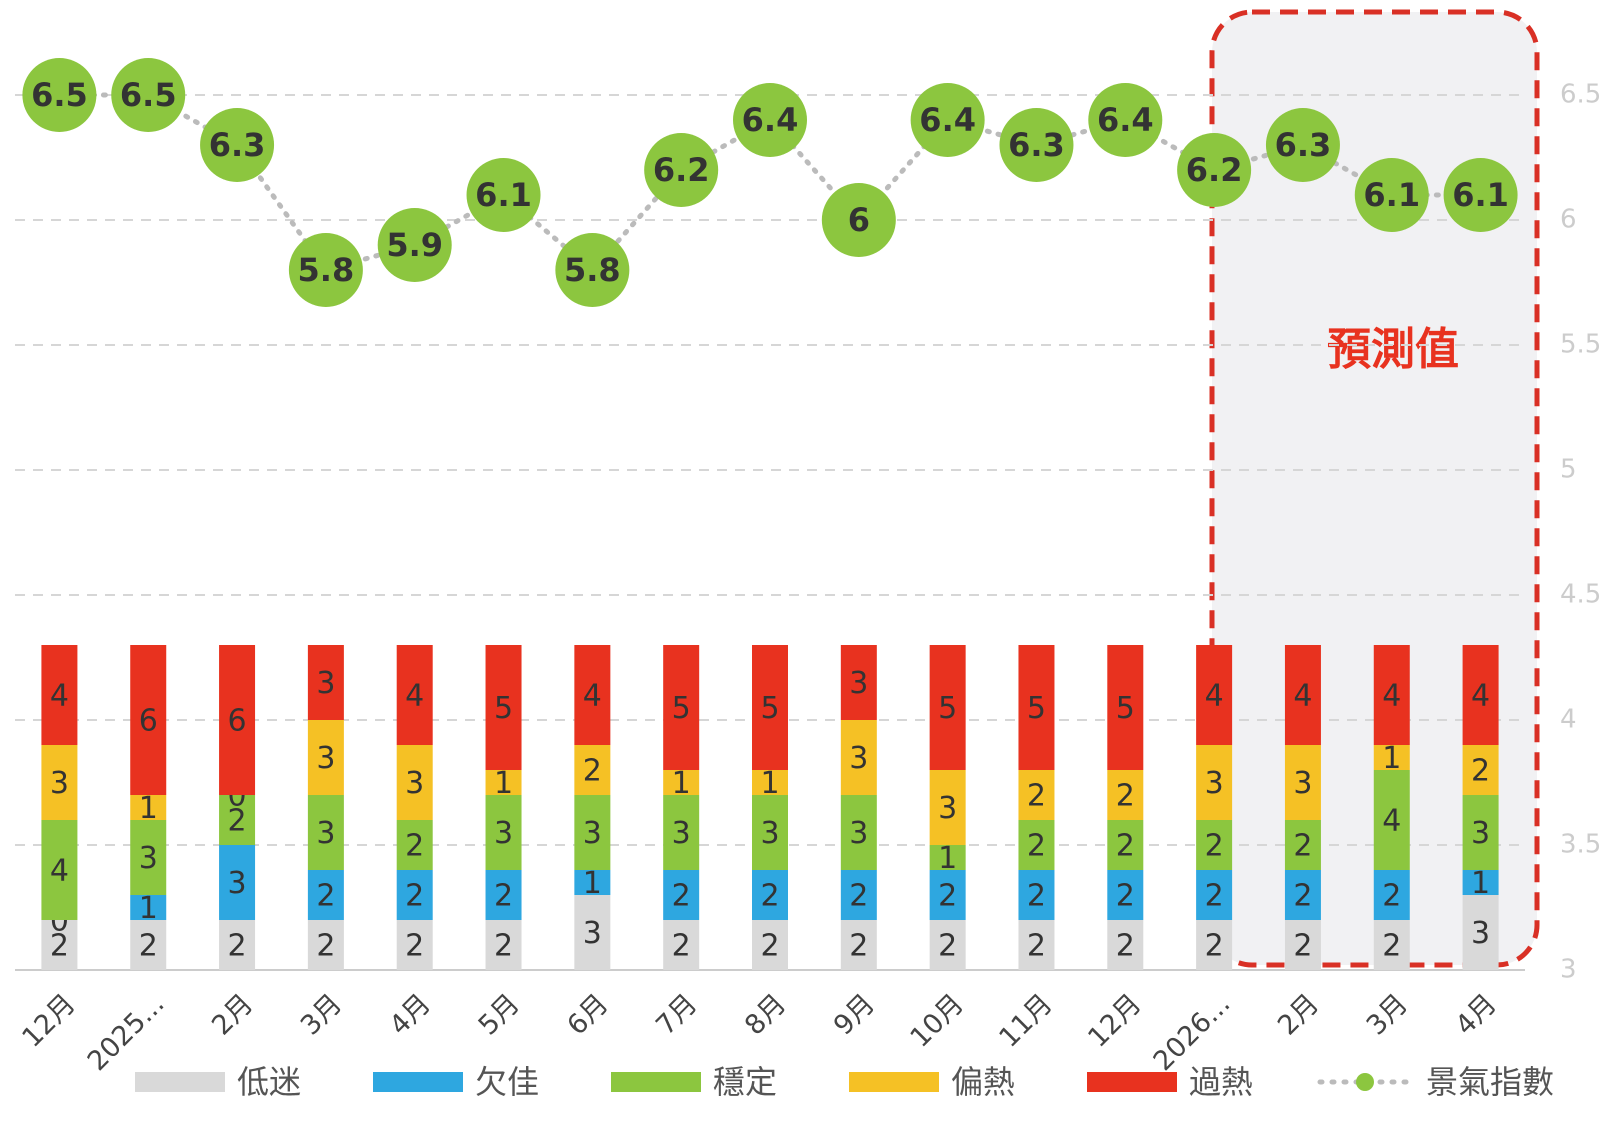 This screenshot has width=1600, height=1146. I want to click on x-tick-label: 3月, so click(1387, 1014).